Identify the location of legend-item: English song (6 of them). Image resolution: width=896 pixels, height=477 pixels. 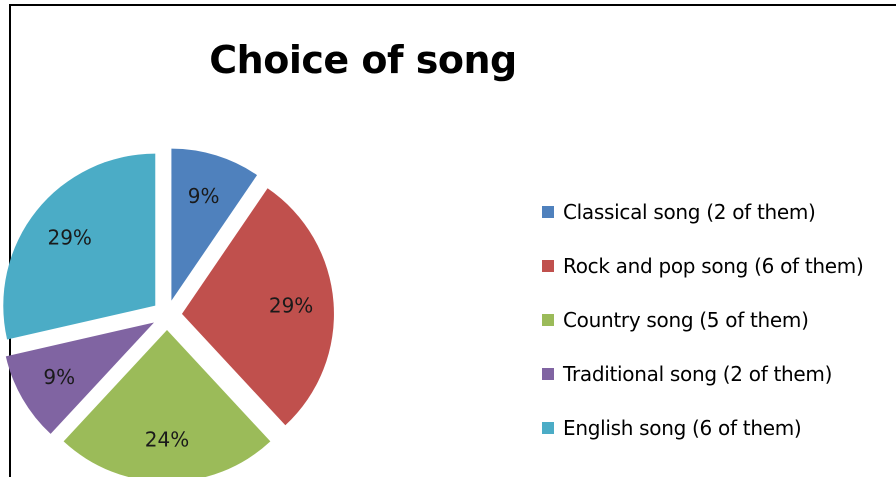
(702, 427).